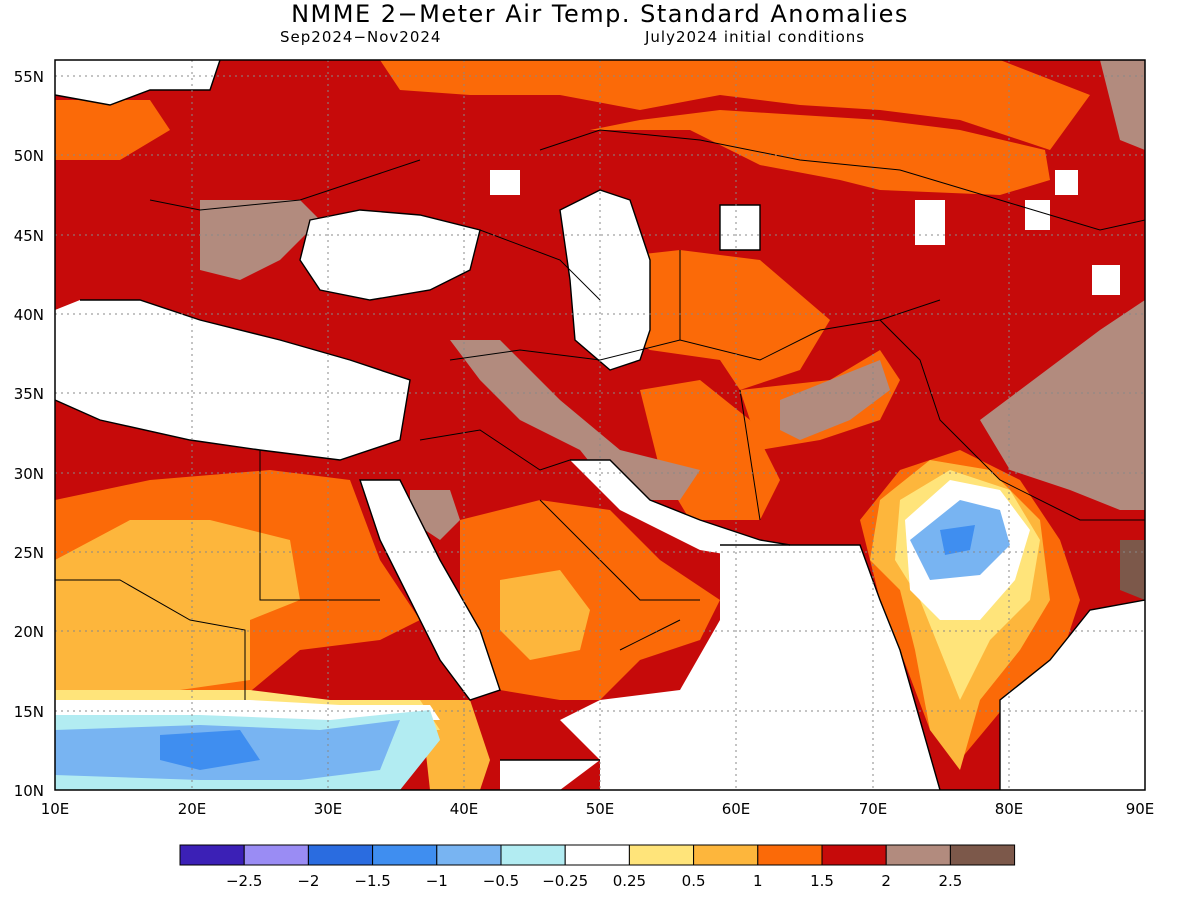 Image resolution: width=1200 pixels, height=900 pixels. What do you see at coordinates (680, 510) in the screenshot?
I see `mask-persian-gulf` at bounding box center [680, 510].